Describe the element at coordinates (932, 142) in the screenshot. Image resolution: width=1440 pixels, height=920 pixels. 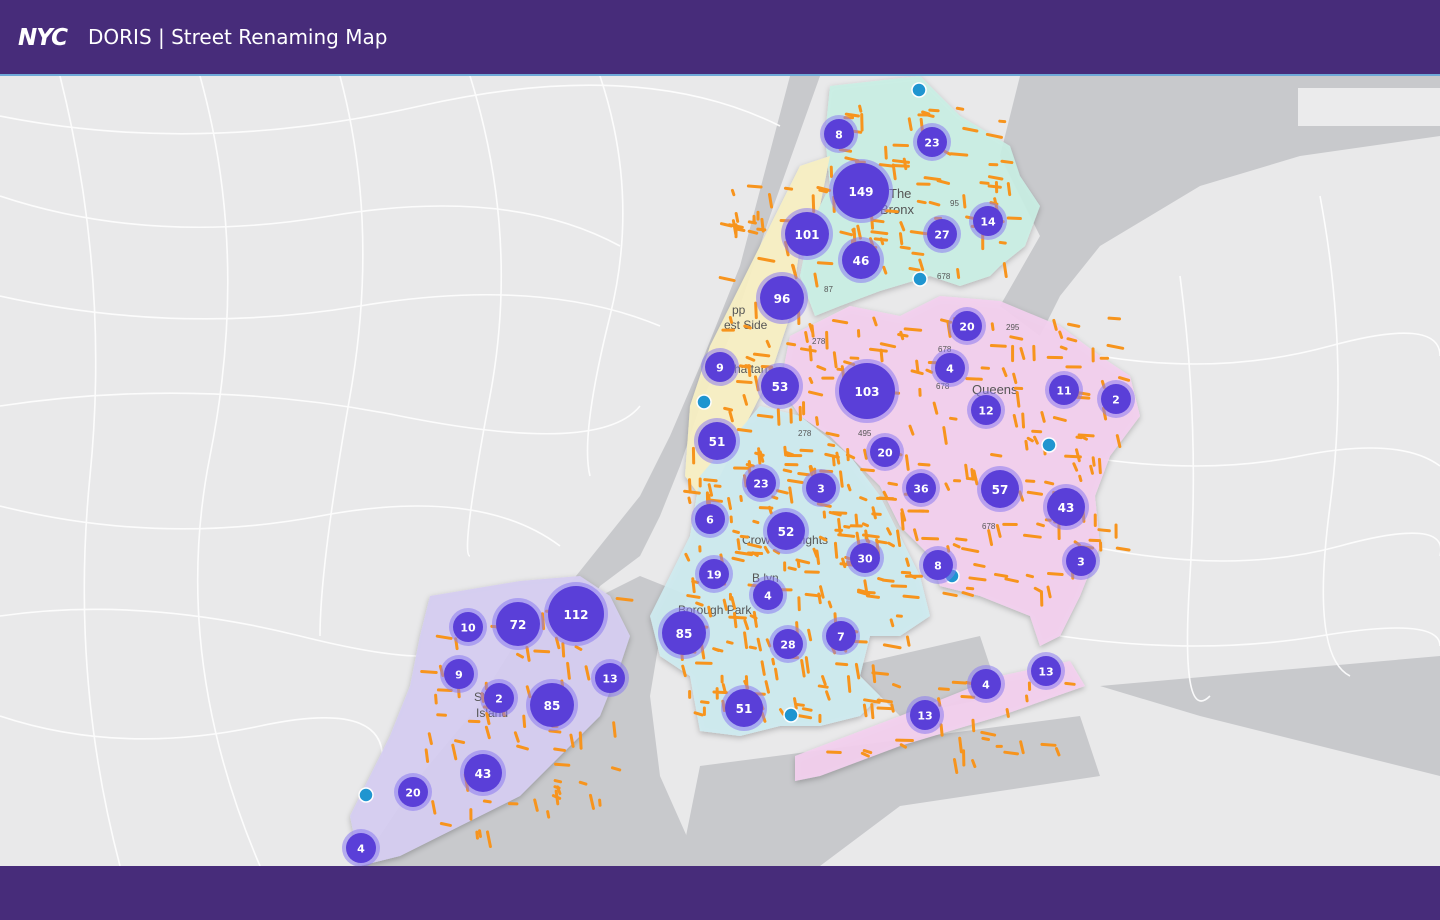
I see `cluster-marker: 23` at that location.